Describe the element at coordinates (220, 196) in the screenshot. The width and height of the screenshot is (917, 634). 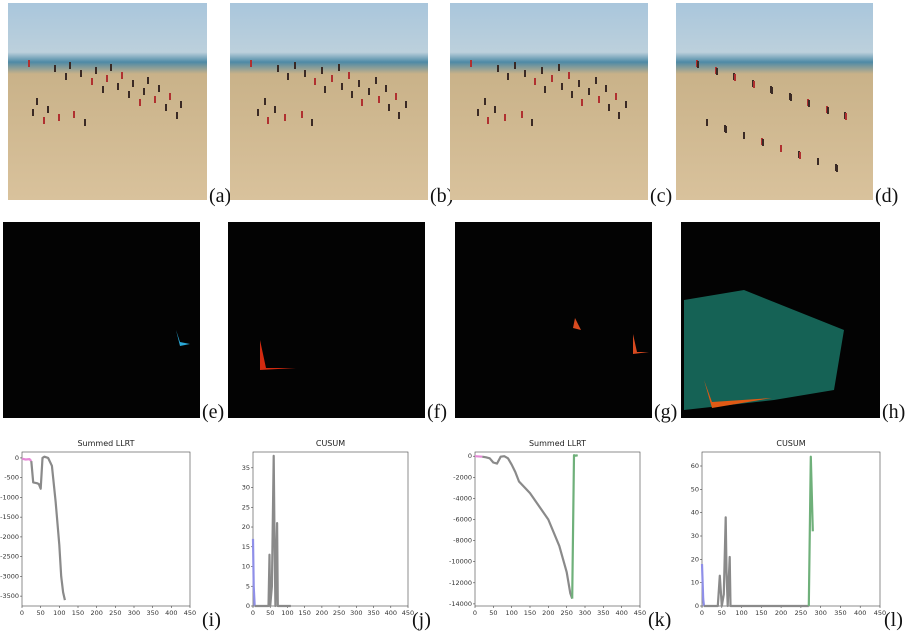
I see `panel-label: (a)` at that location.